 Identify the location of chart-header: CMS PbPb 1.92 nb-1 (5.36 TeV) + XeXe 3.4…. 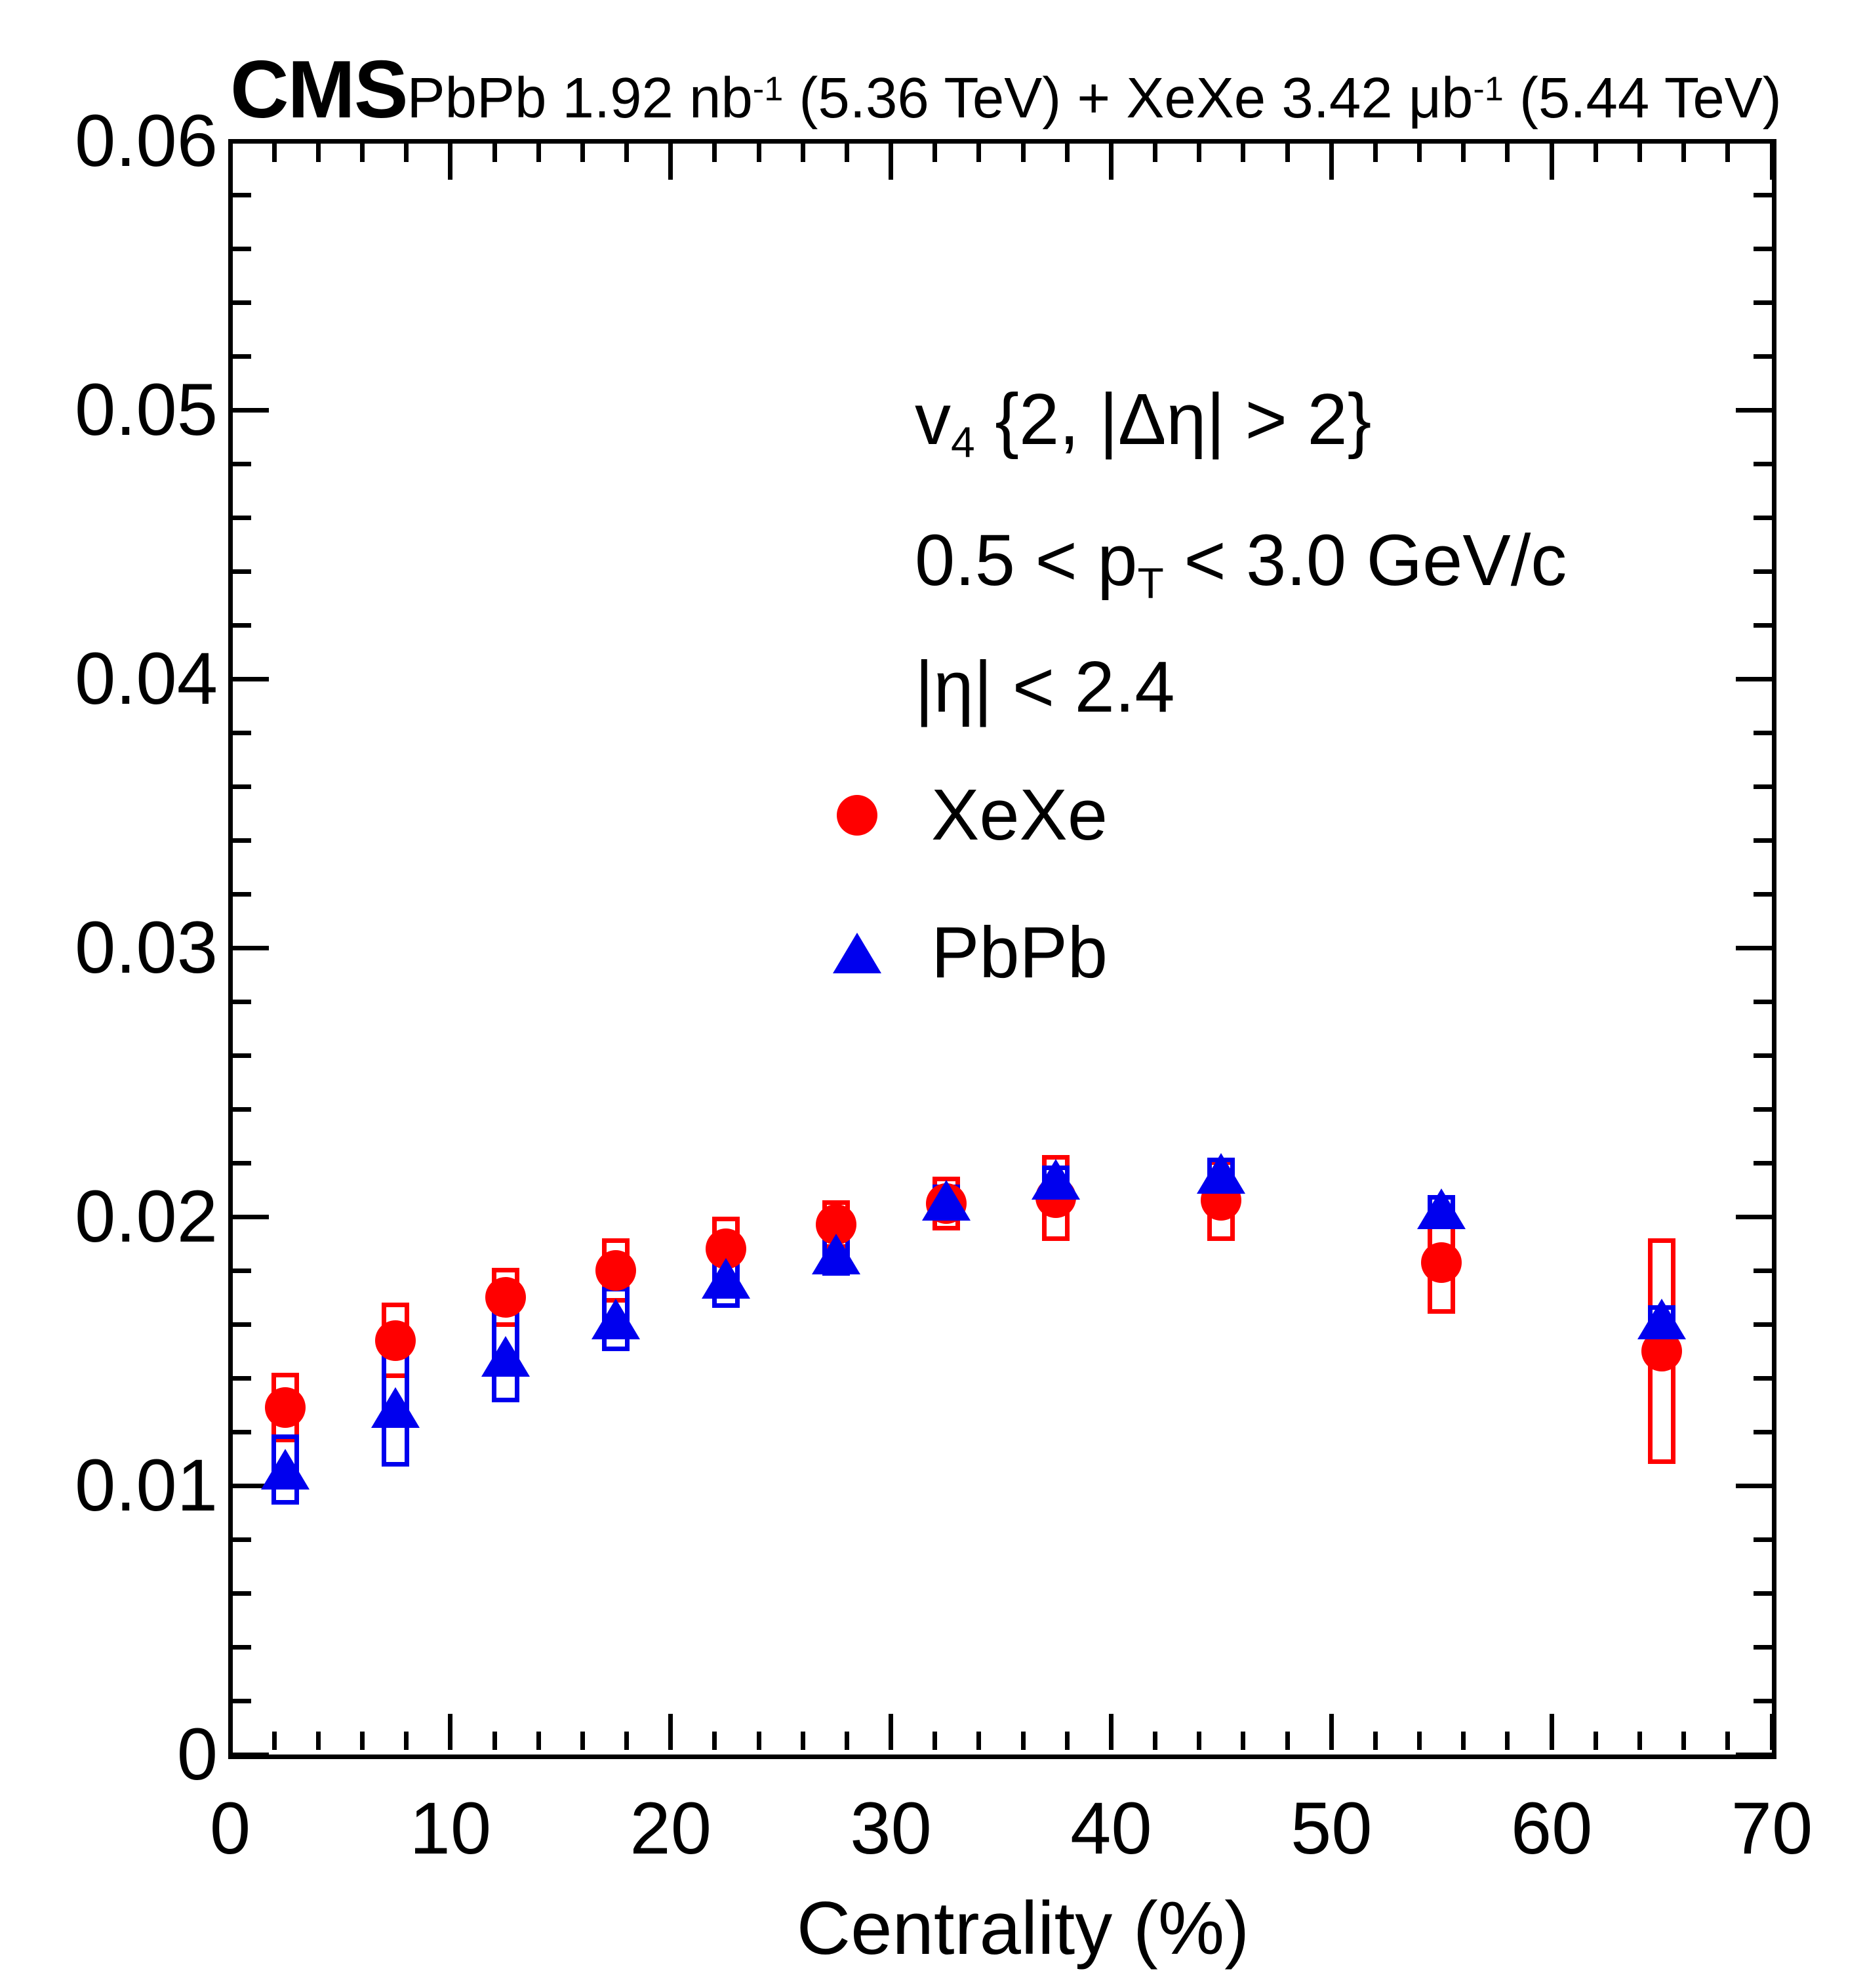
(1006, 89).